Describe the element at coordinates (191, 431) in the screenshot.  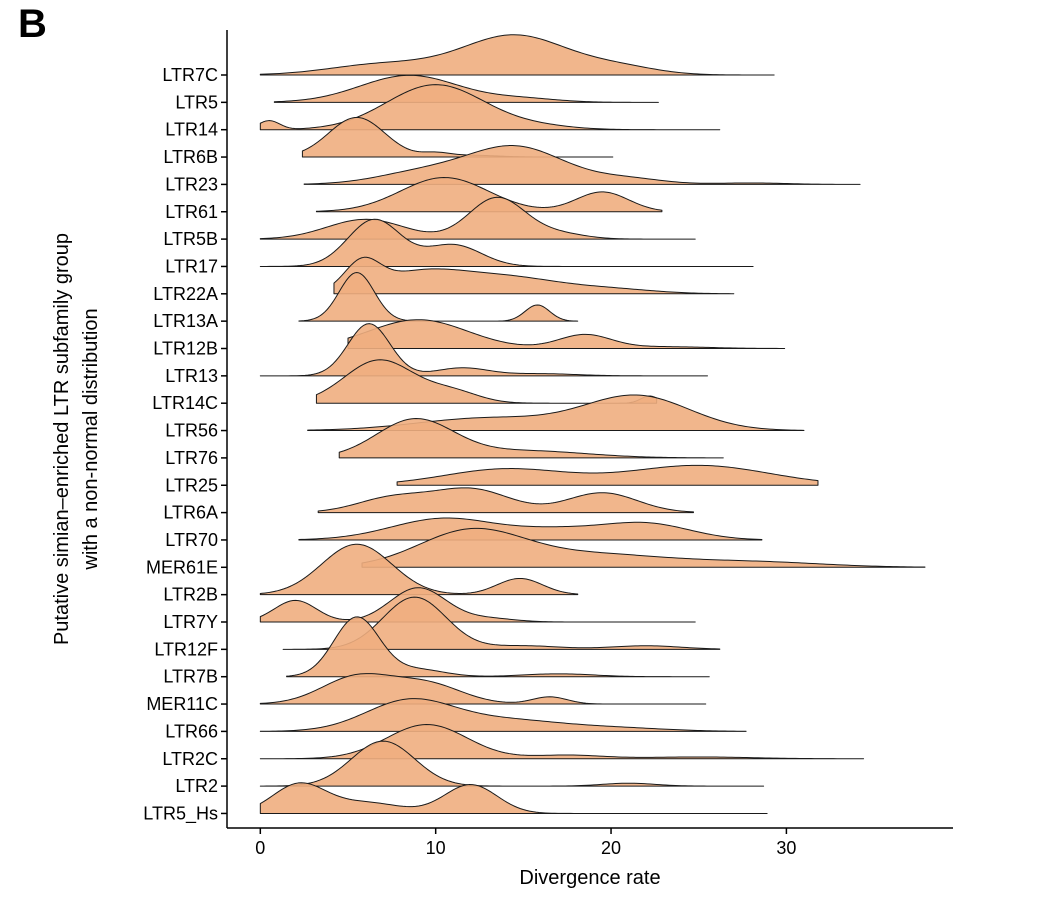
I see `y-tick-label: LTR56` at that location.